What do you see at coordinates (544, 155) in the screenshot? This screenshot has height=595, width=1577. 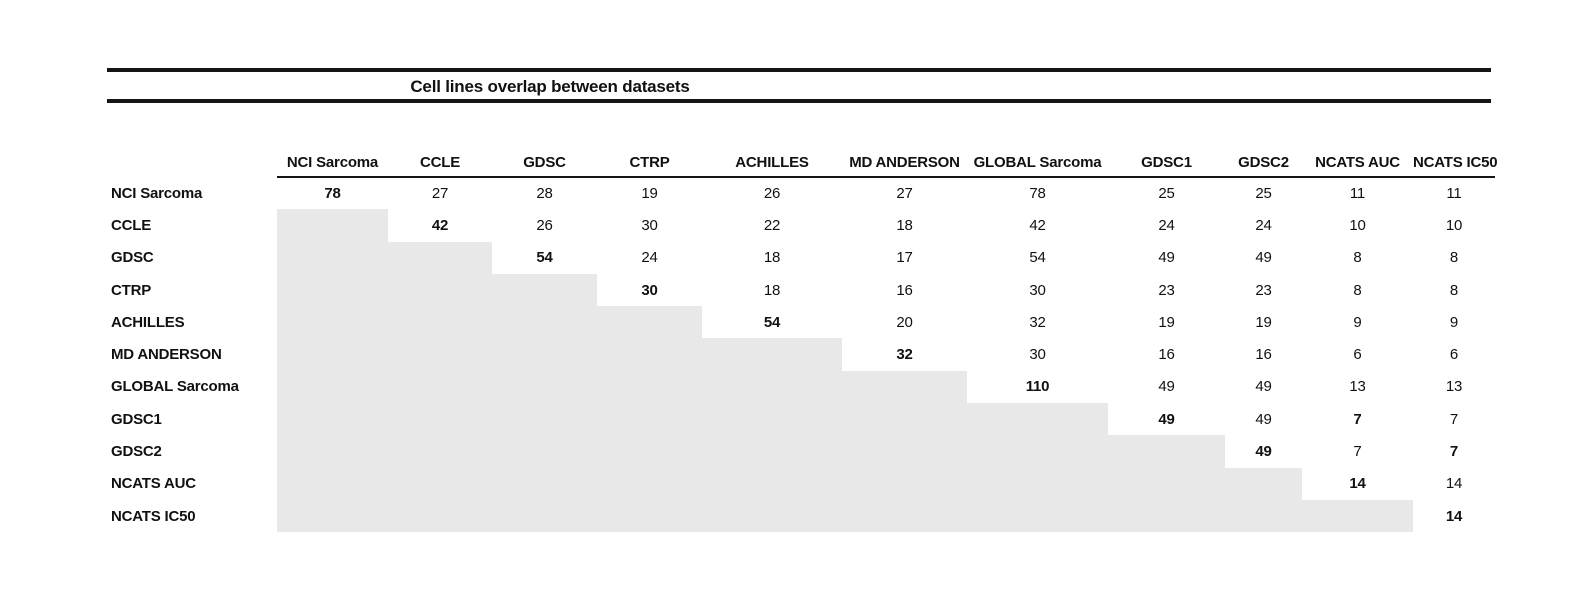 I see `column-header-gdsc: GDSC` at bounding box center [544, 155].